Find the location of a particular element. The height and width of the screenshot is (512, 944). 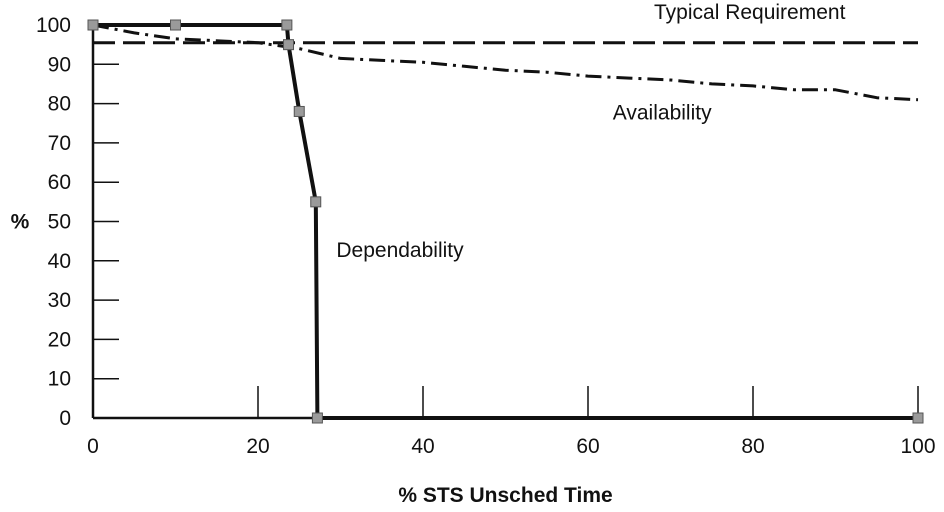

y-tick-label: 70 is located at coordinates (59, 143).